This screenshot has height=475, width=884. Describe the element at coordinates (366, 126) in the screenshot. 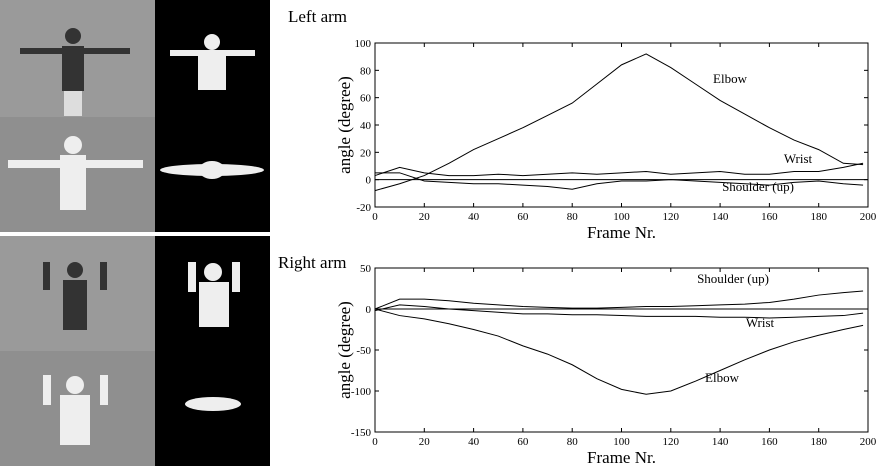

I see `y-tick-label: 40` at that location.